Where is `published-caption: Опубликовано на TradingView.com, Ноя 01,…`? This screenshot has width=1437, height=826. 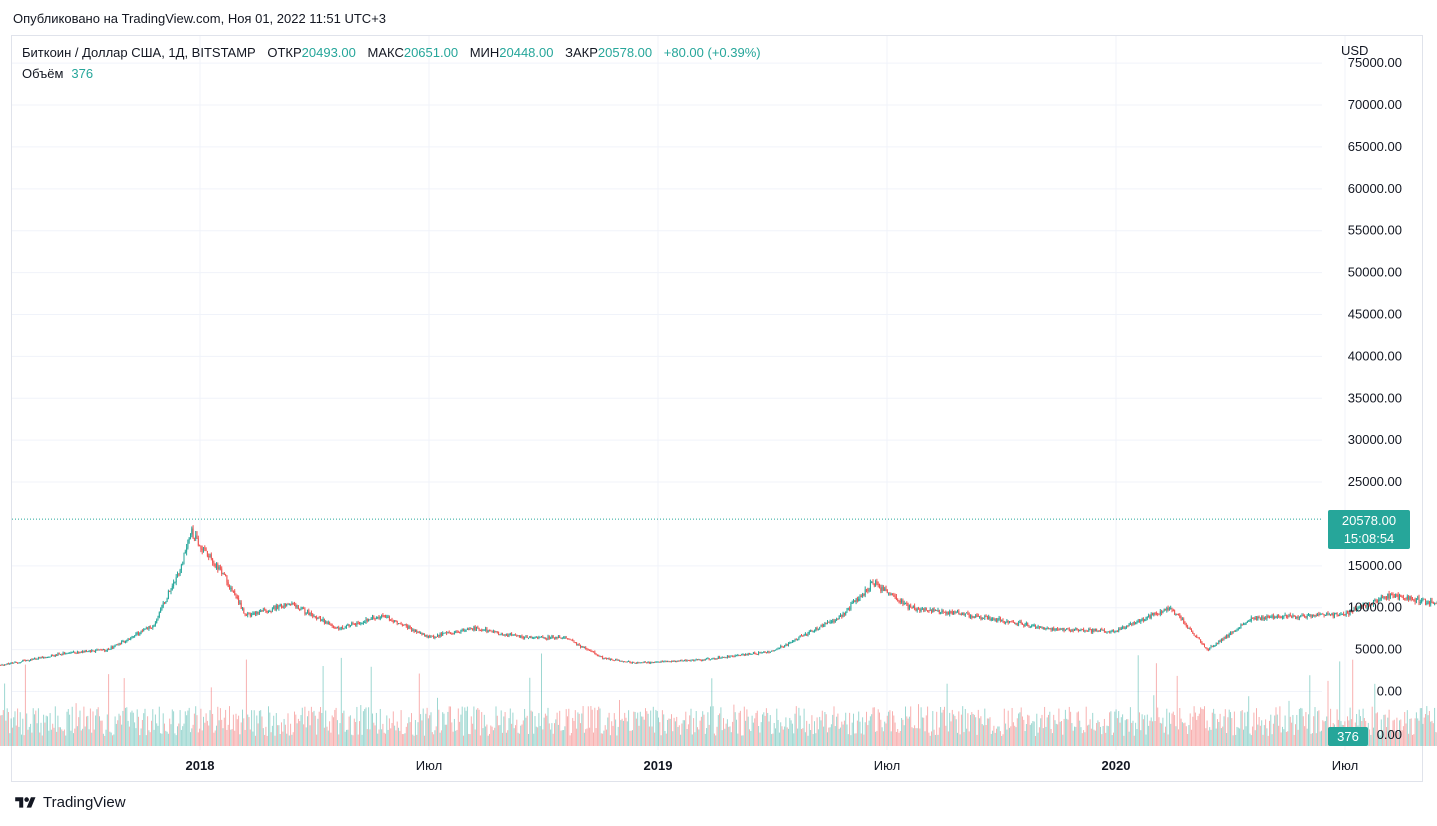 published-caption: Опубликовано на TradingView.com, Ноя 01,… is located at coordinates (200, 18).